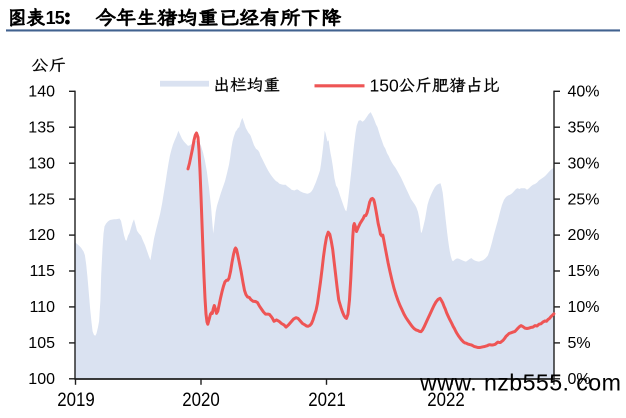  Describe the element at coordinates (584, 307) in the screenshot. I see `svg-text: 10%` at that location.